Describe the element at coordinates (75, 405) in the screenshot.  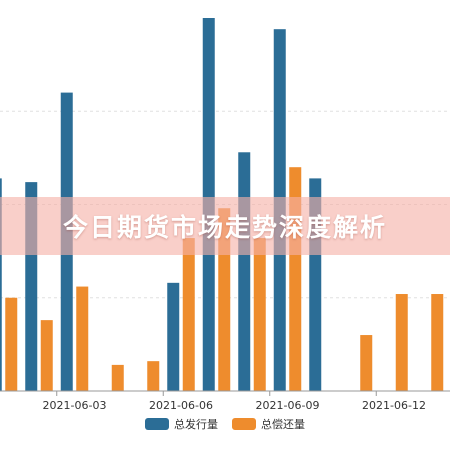
I see `x-tick-label: 2021-06-03` at that location.